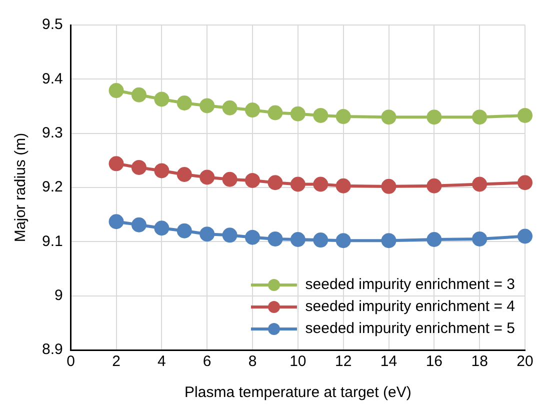  I want to click on x-tick-label: 6, so click(207, 361).